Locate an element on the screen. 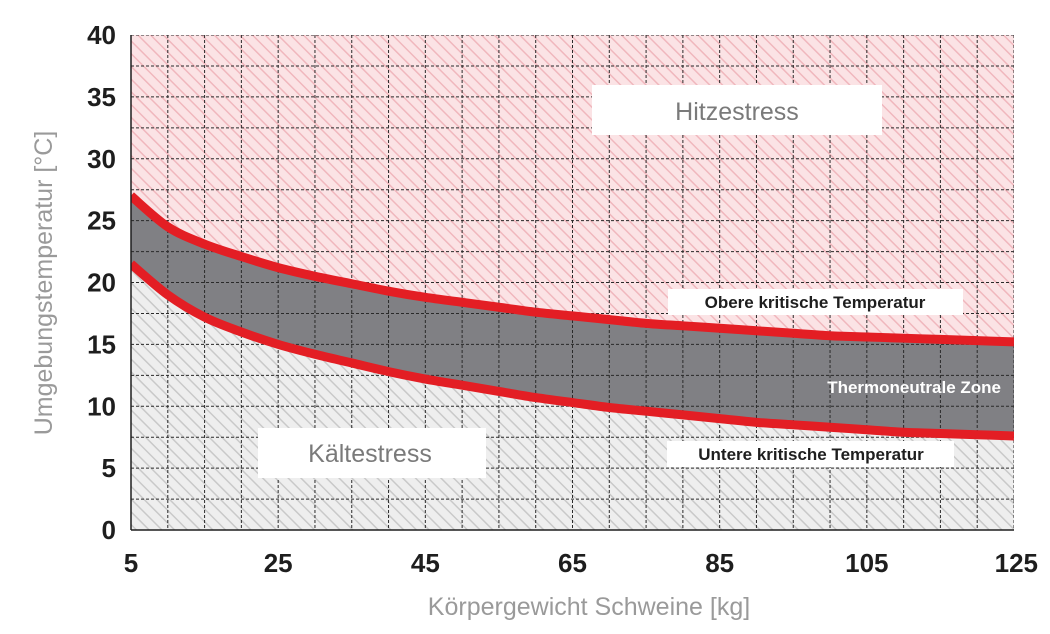  upper-curve-label-box: Obere kritische Temperatur is located at coordinates (815, 302).